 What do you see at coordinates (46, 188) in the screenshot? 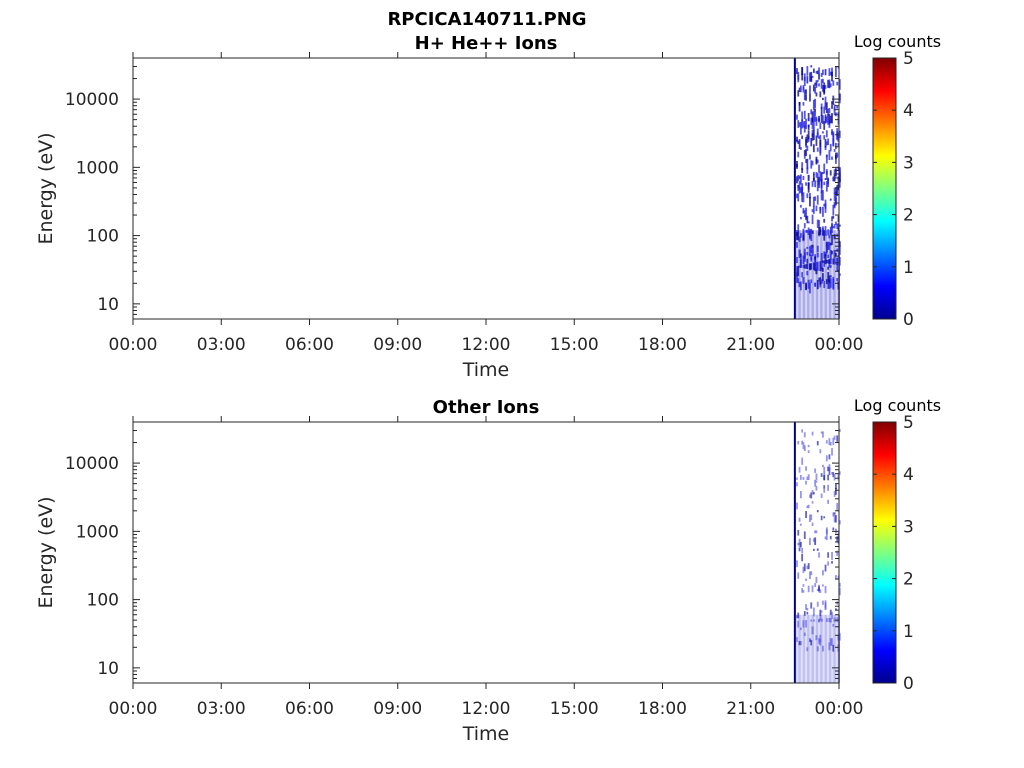
I see `y-axis-label: Energy (eV)` at bounding box center [46, 188].